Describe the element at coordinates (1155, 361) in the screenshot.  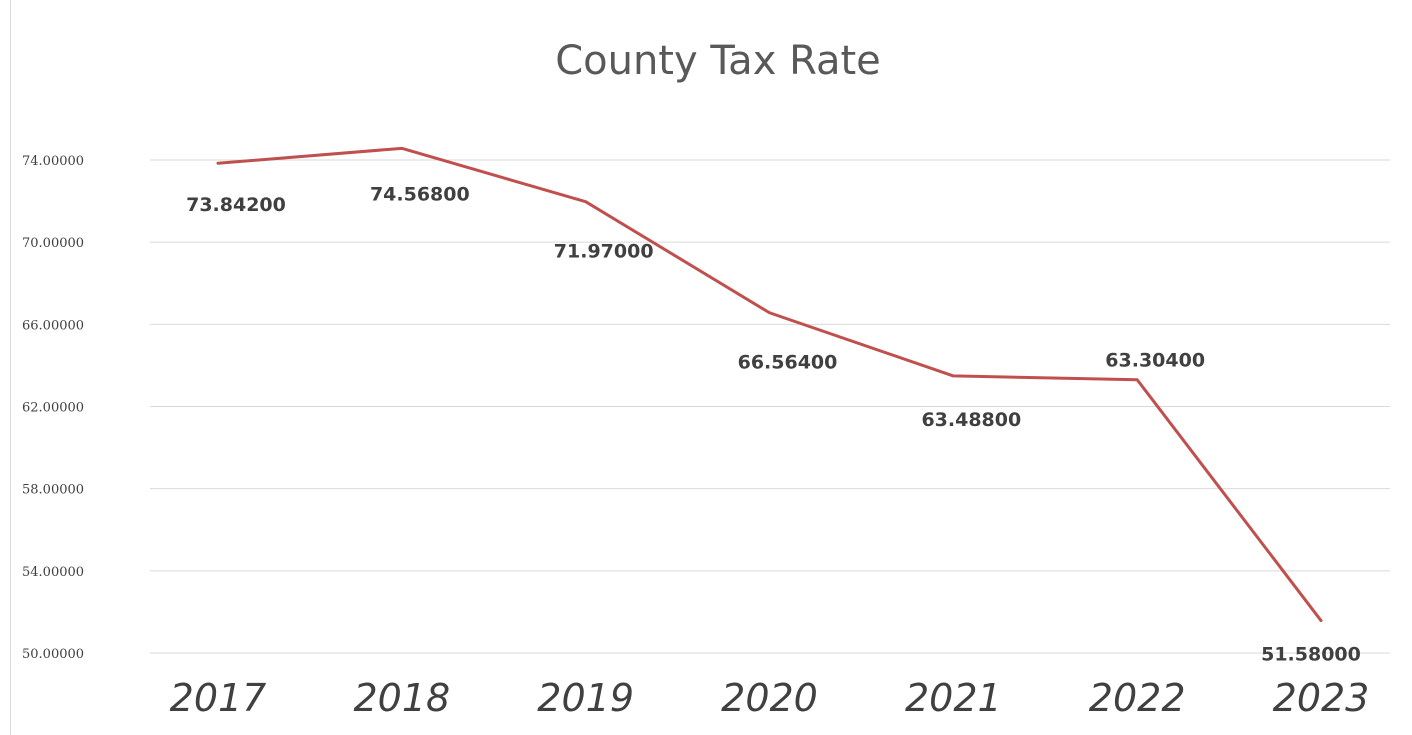
I see `data-label: 63.30400` at that location.